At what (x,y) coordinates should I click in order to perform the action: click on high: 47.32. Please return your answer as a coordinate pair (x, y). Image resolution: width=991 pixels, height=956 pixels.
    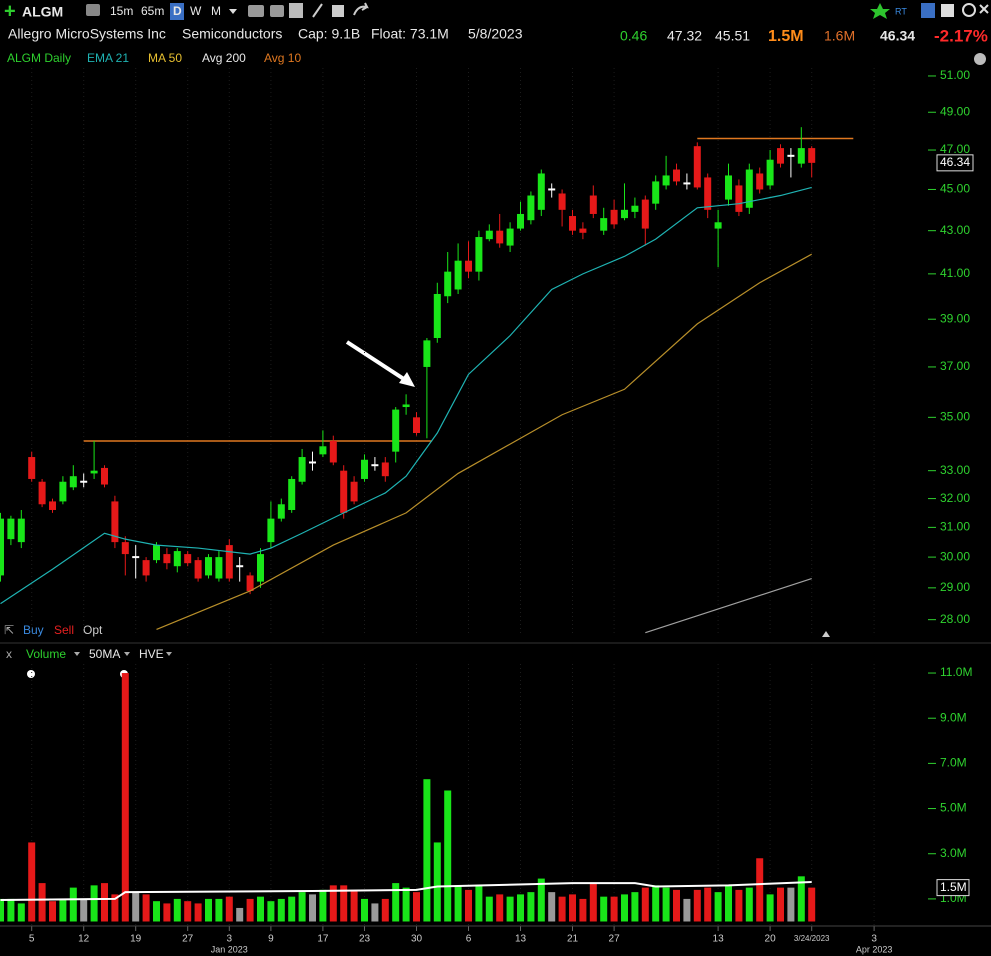
    Looking at the image, I should click on (684, 36).